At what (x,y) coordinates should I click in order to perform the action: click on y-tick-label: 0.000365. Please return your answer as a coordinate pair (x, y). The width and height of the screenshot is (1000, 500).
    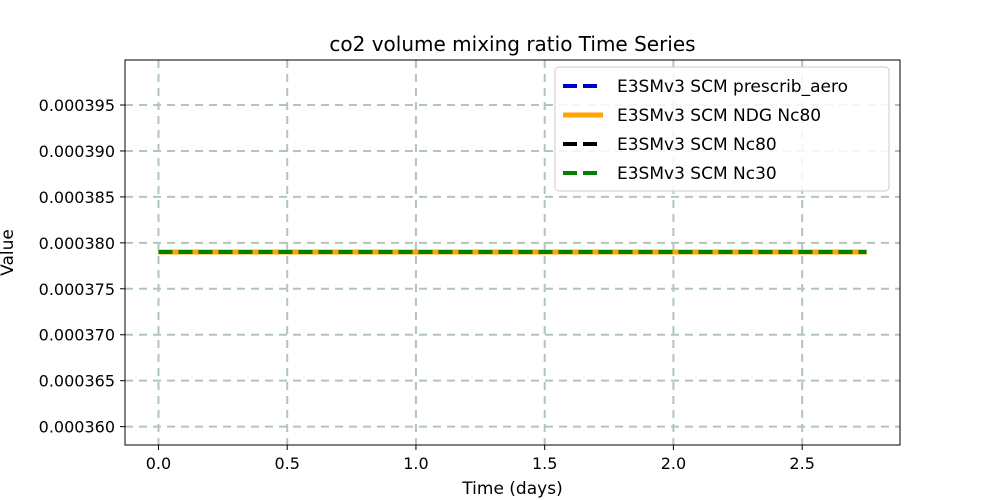
    Looking at the image, I should click on (77, 381).